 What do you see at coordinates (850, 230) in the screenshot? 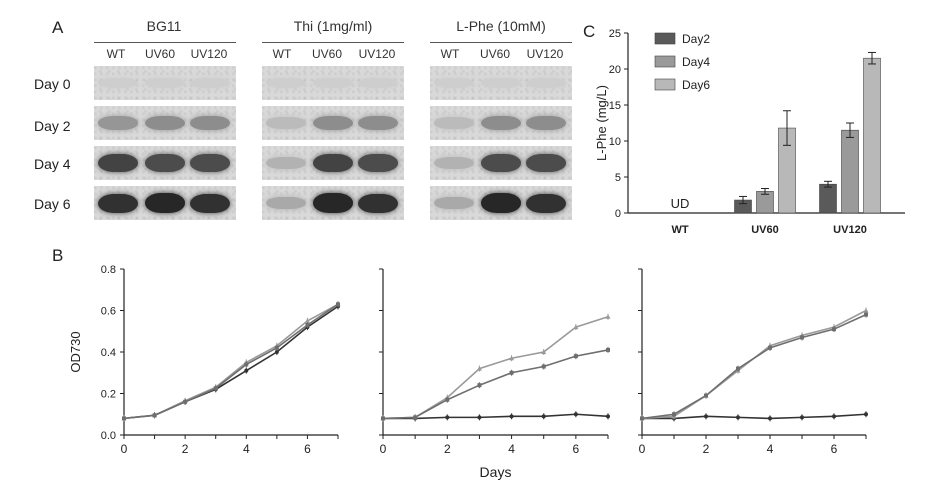
I see `x-tick-label: UV120` at bounding box center [850, 230].